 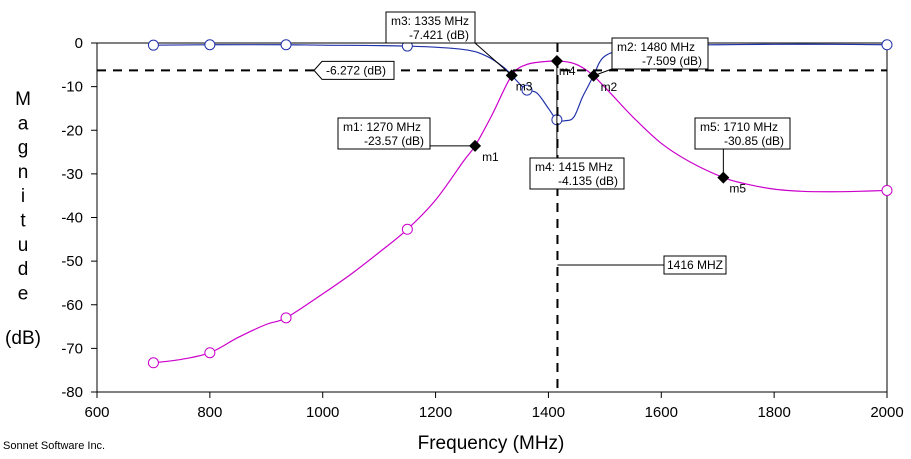 I want to click on x-tick-label: 1600, so click(x=661, y=412).